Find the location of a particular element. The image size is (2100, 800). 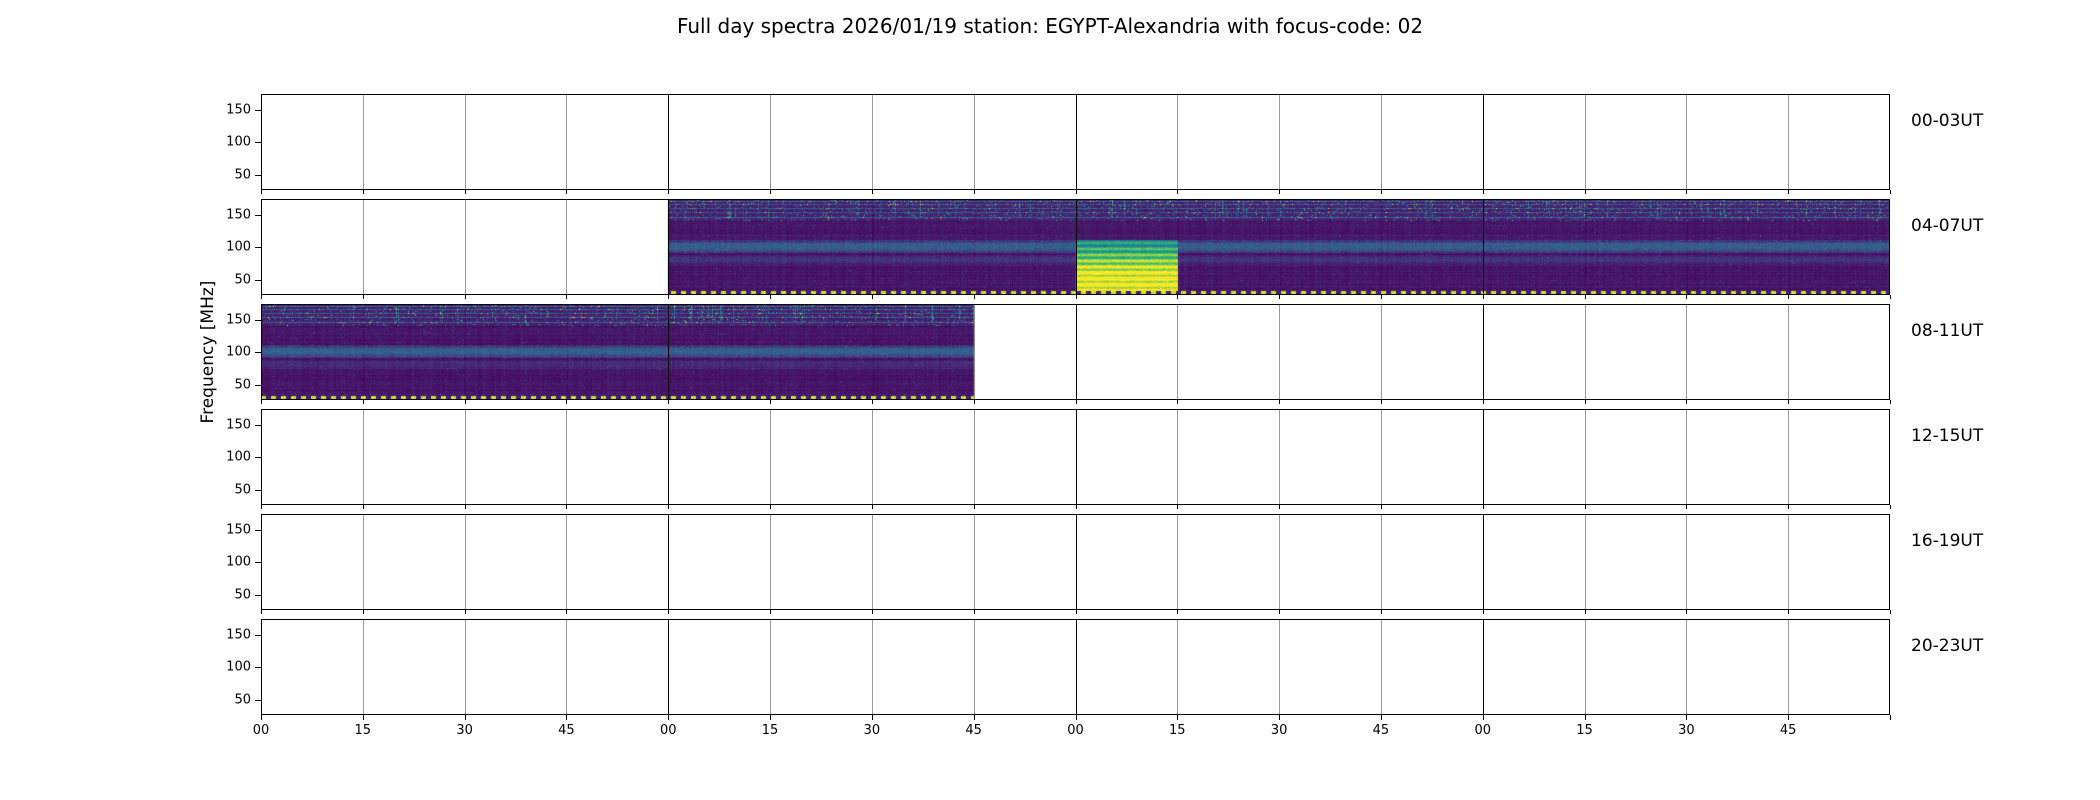

x-tick-label: 45 is located at coordinates (566, 730).